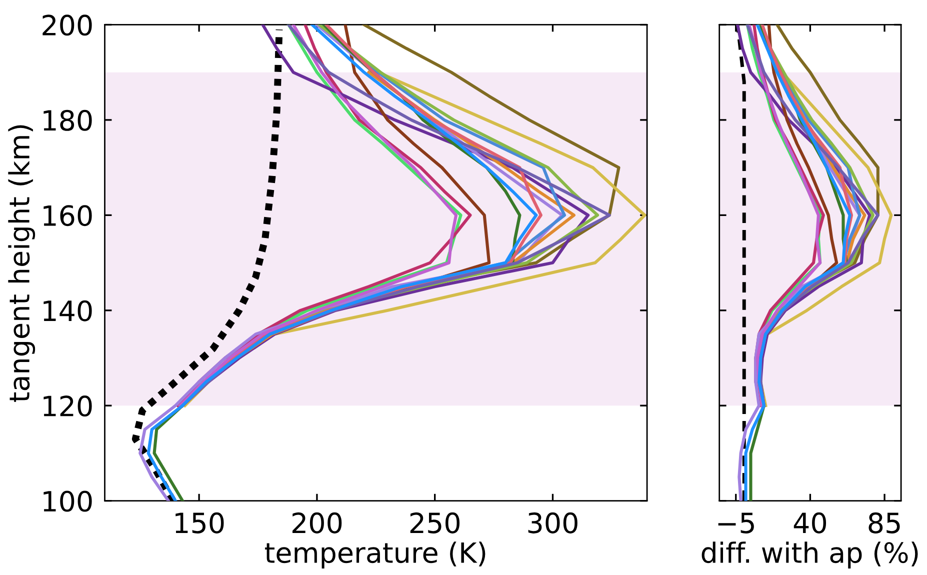 The height and width of the screenshot is (575, 927). Describe the element at coordinates (810, 523) in the screenshot. I see `x-tick-label: 40` at that location.